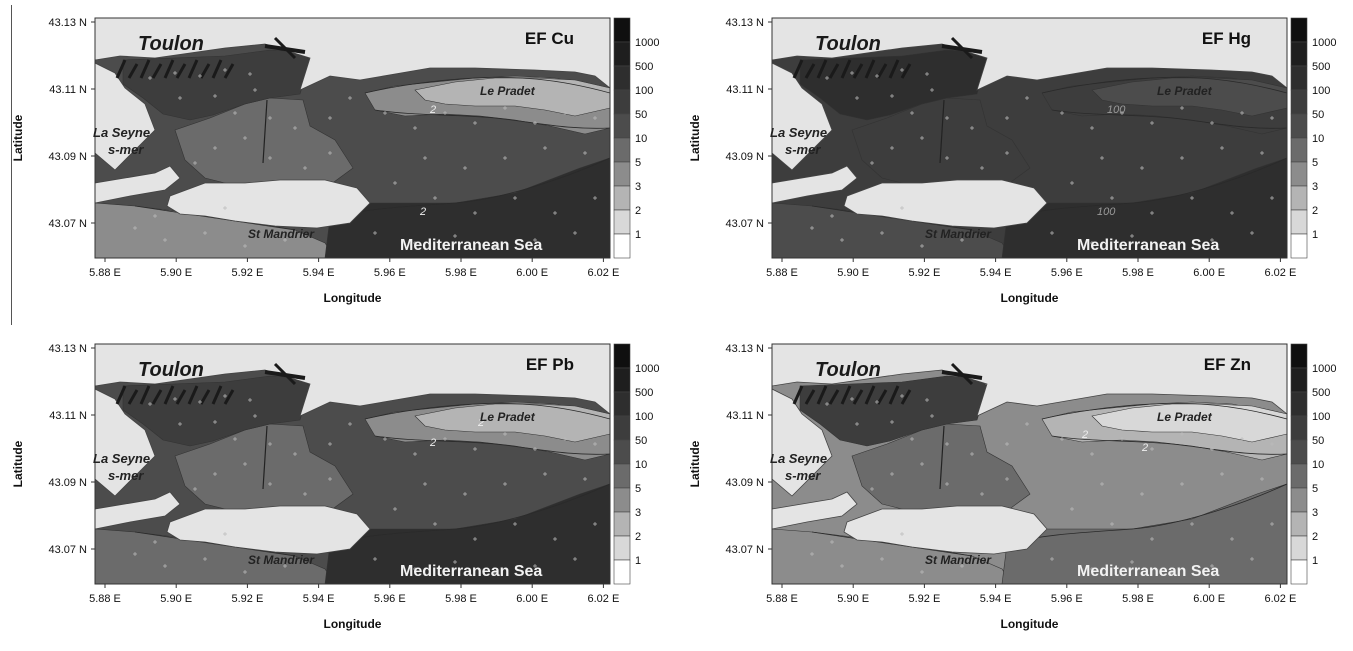 The height and width of the screenshot is (651, 1353). I want to click on x-axis-label: Longitude, so click(353, 298).